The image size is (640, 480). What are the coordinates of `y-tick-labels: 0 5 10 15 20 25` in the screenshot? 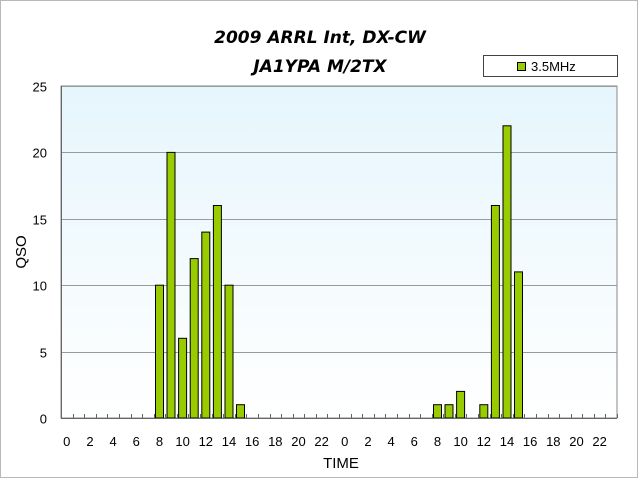 It's located at (40, 253).